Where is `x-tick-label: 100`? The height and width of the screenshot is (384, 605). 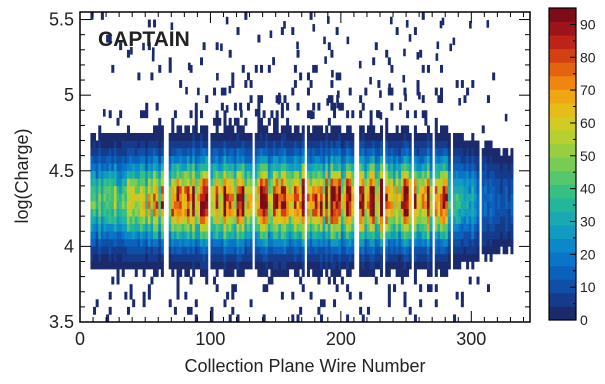 x-tick-label: 100 is located at coordinates (210, 339).